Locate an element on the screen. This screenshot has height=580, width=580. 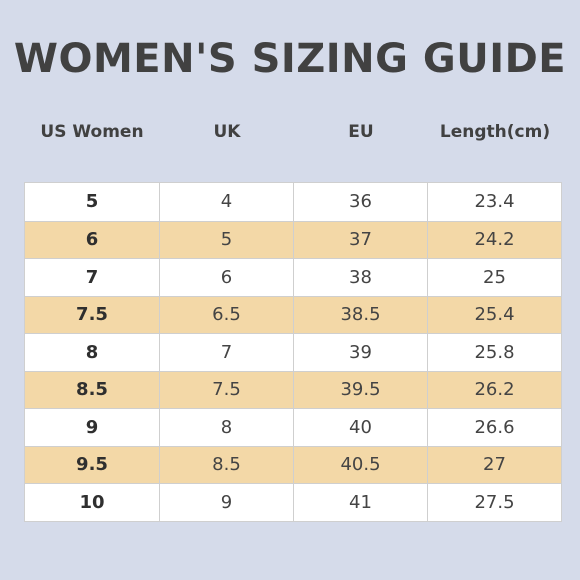
cell-us: 9 is located at coordinates (92, 427).